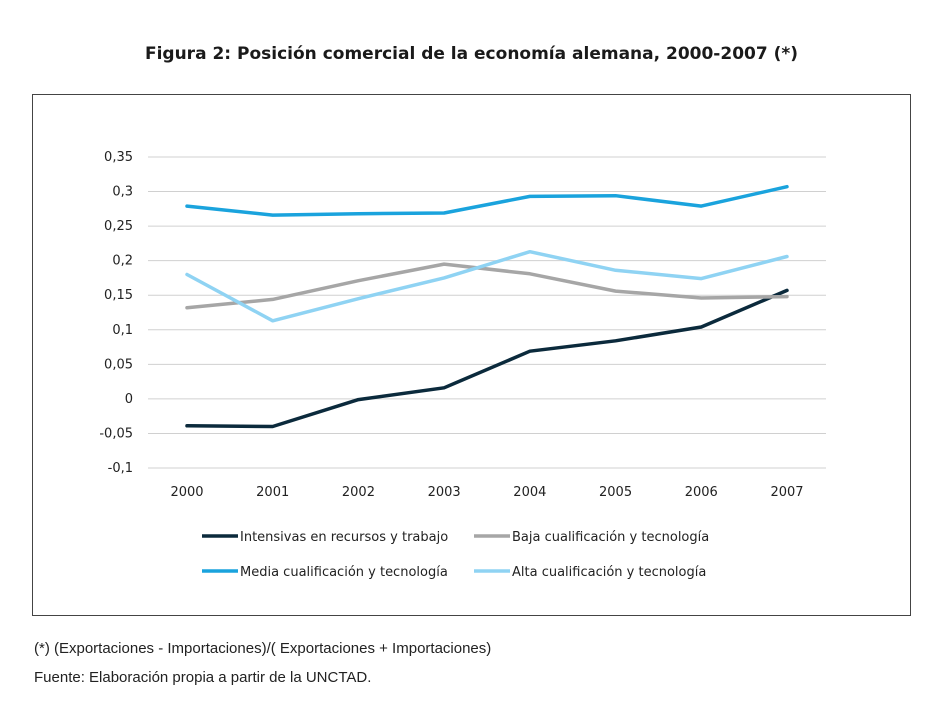  I want to click on y-tick-label: 0,3, so click(122, 192).